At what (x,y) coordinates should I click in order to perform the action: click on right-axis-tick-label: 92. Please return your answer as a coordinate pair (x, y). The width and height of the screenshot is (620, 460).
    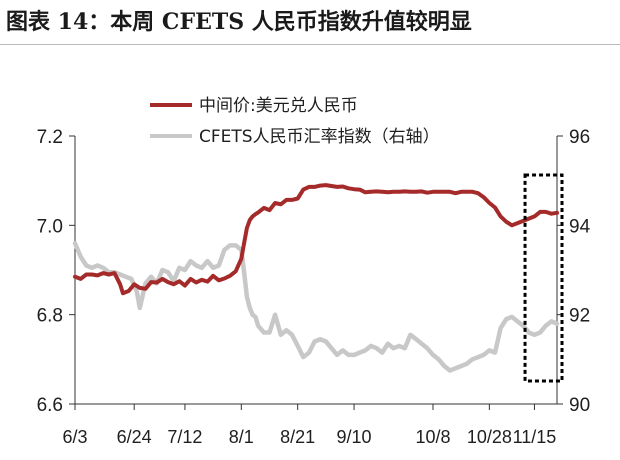
    Looking at the image, I should click on (579, 316).